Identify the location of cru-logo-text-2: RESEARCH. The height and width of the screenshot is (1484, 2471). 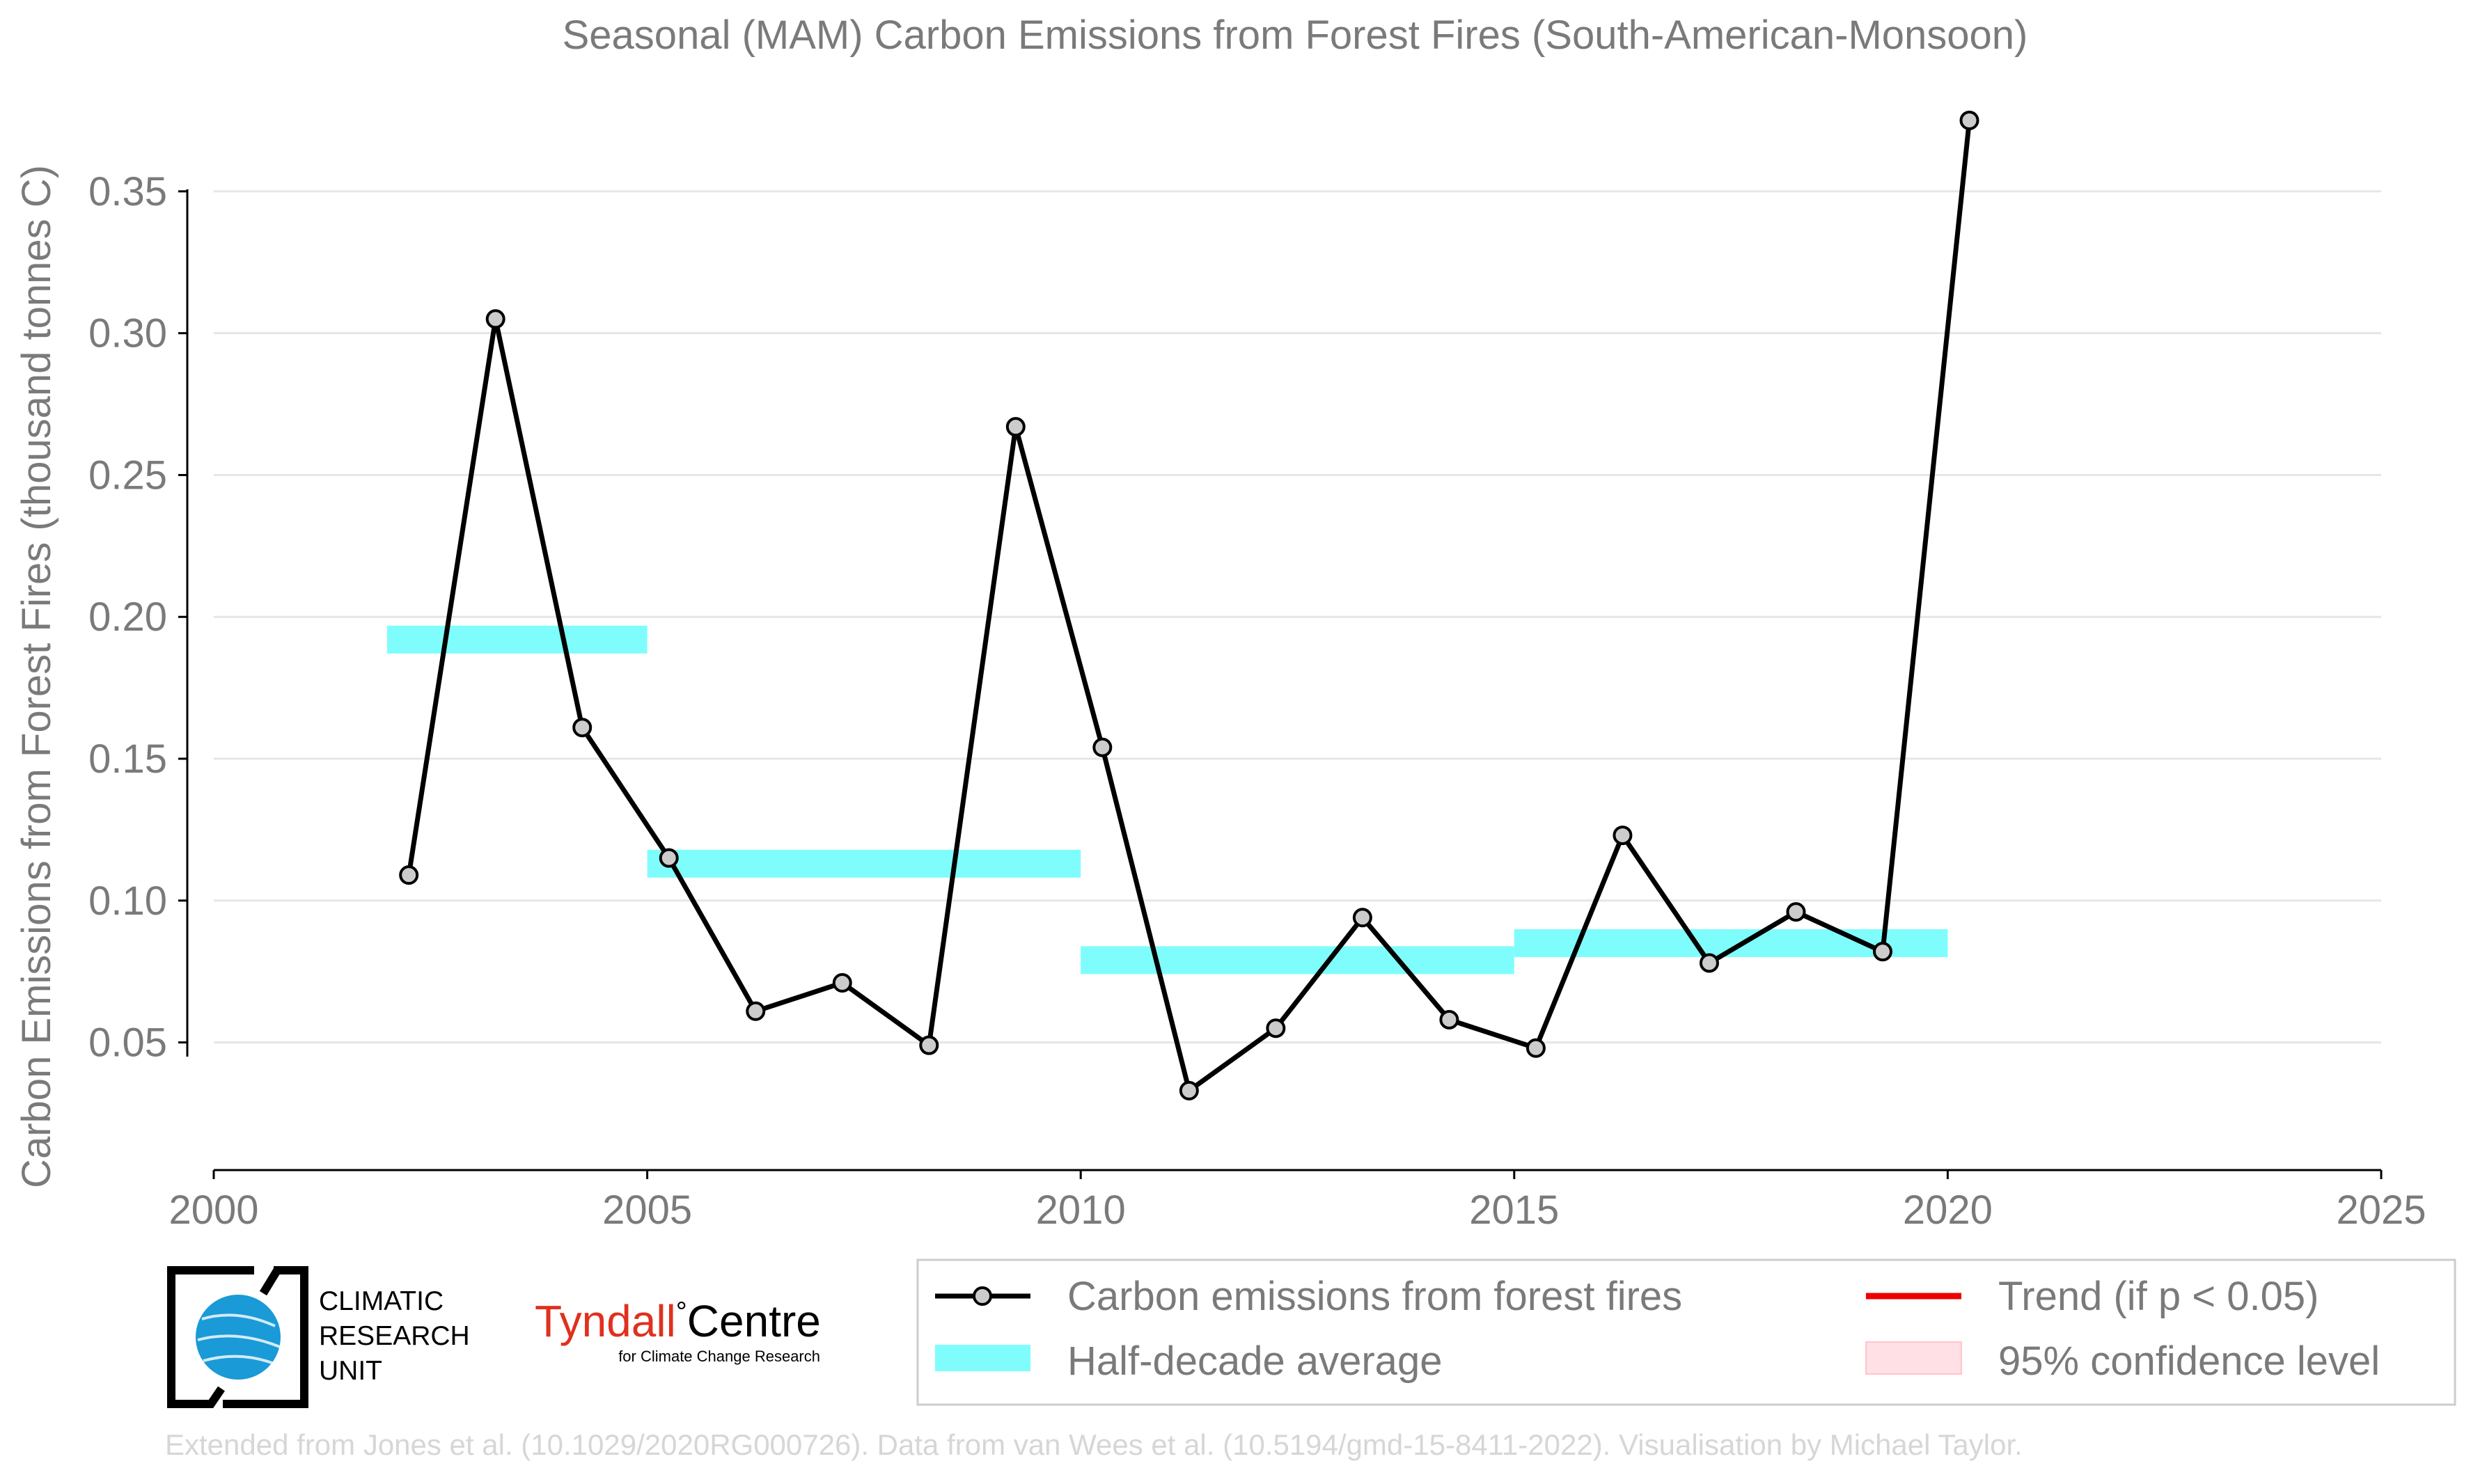
(394, 1336).